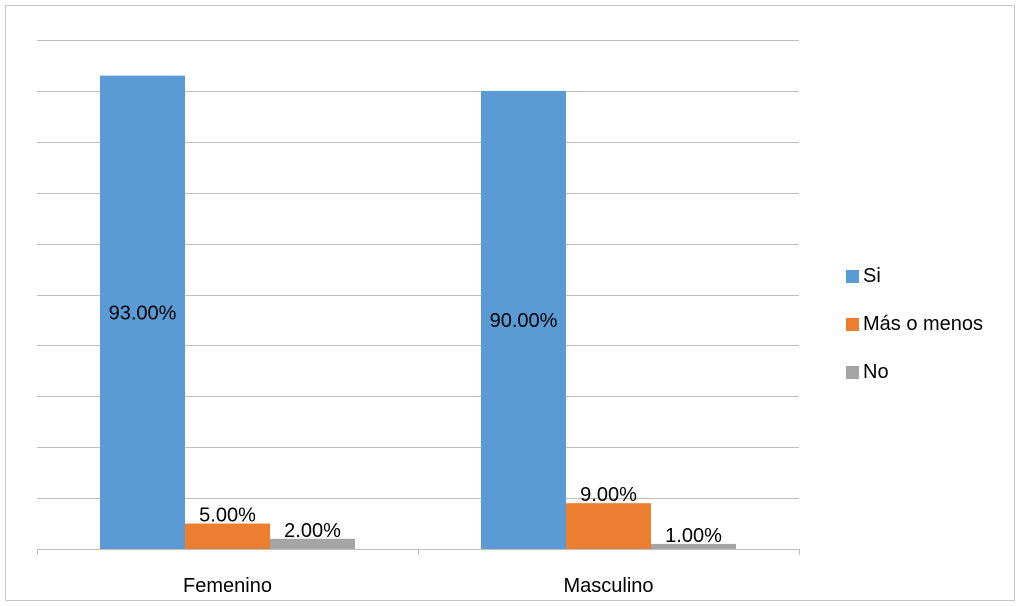  I want to click on legend-swatch-si, so click(852, 276).